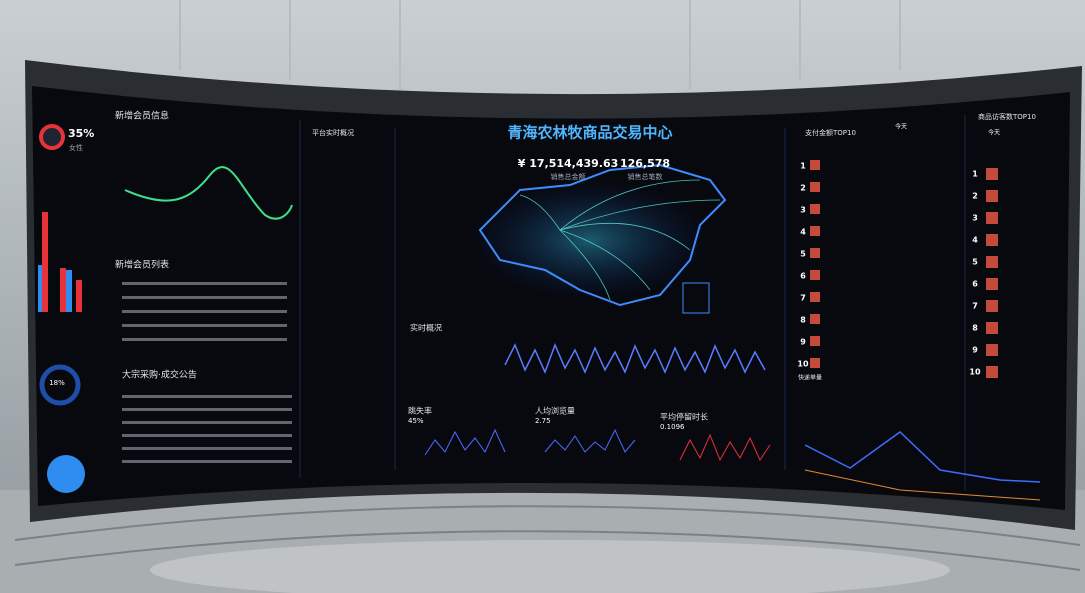 This screenshot has height=593, width=1085. I want to click on gender-ring, so click(52, 137).